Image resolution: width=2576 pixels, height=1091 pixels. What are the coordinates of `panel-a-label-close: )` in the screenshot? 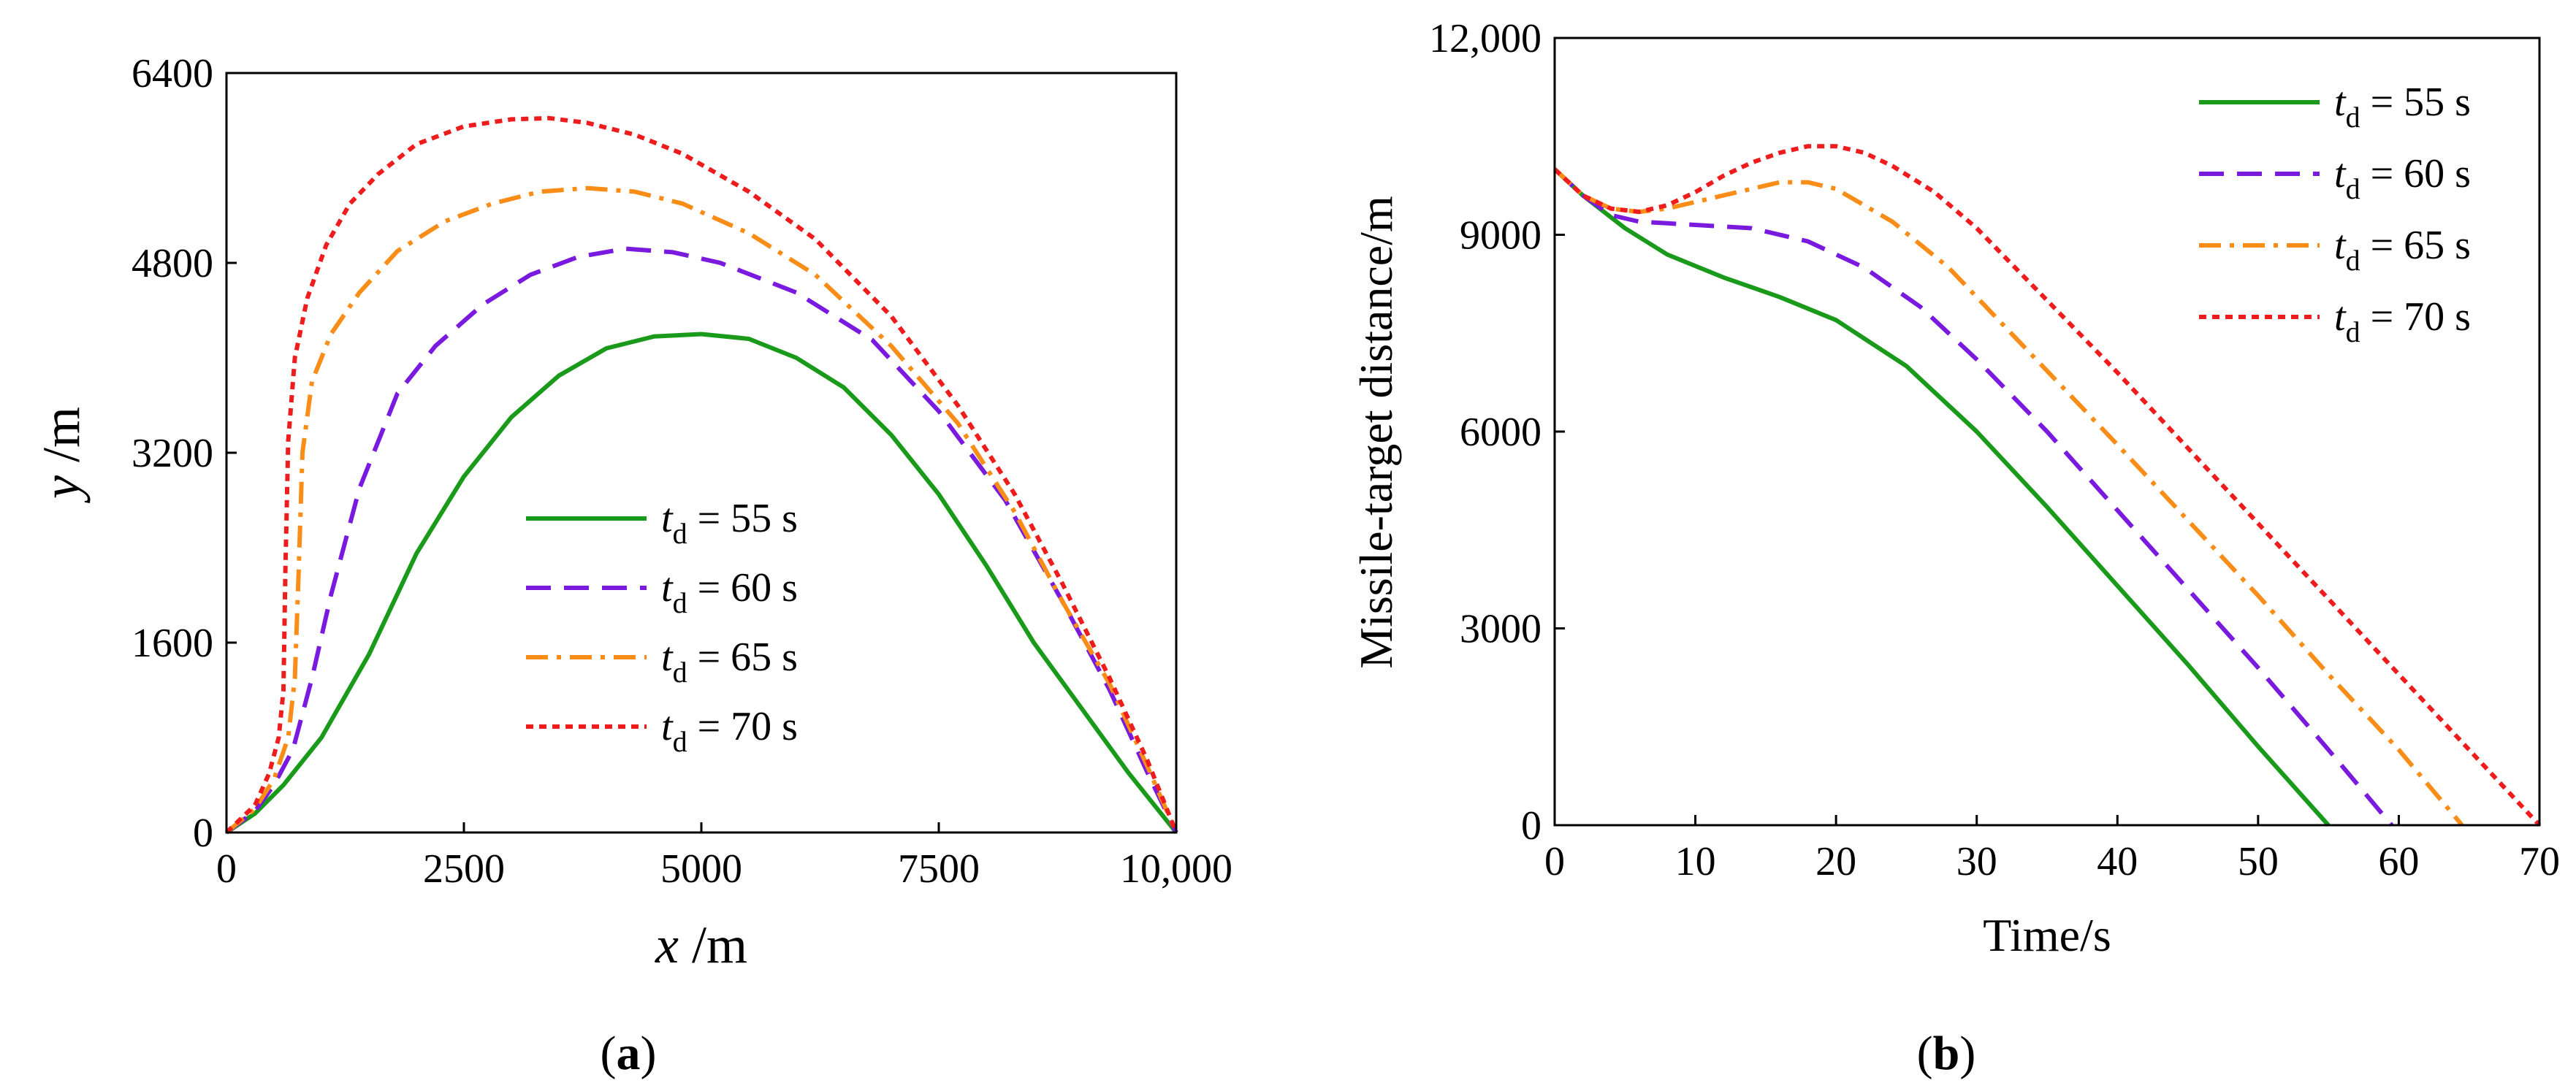 It's located at (649, 1053).